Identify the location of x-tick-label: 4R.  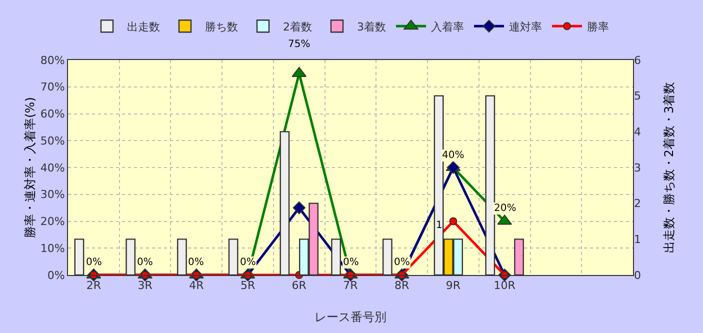
(196, 285).